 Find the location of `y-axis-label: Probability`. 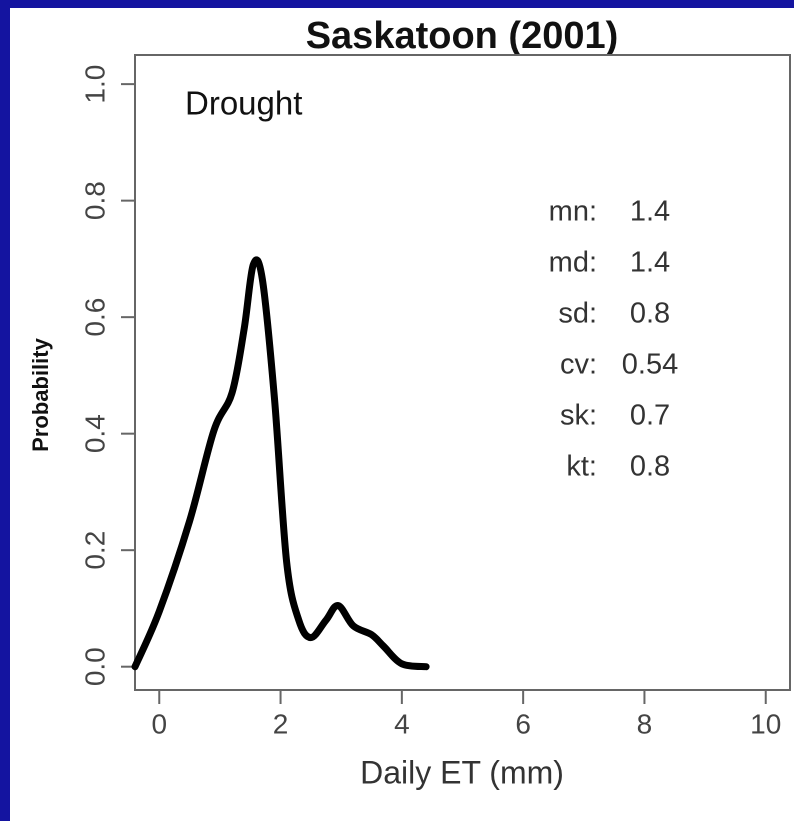

y-axis-label: Probability is located at coordinates (40, 394).